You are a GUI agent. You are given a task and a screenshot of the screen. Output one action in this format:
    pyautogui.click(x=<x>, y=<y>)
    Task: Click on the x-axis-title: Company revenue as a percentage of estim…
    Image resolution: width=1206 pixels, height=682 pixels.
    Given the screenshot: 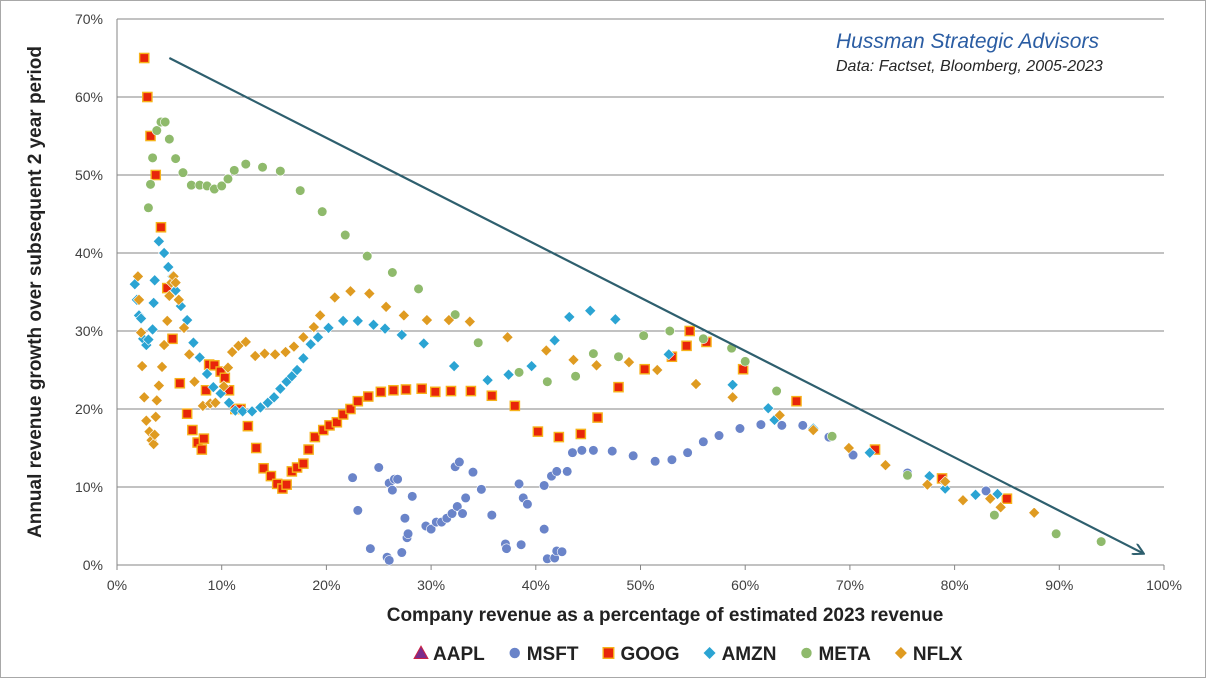 What is the action you would take?
    pyautogui.click(x=665, y=615)
    